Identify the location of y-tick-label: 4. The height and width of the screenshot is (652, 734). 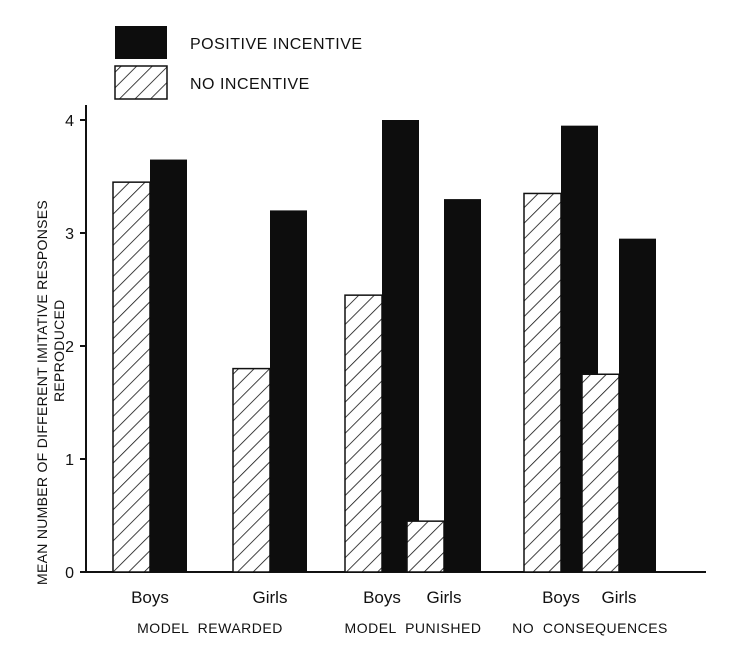
(69, 121).